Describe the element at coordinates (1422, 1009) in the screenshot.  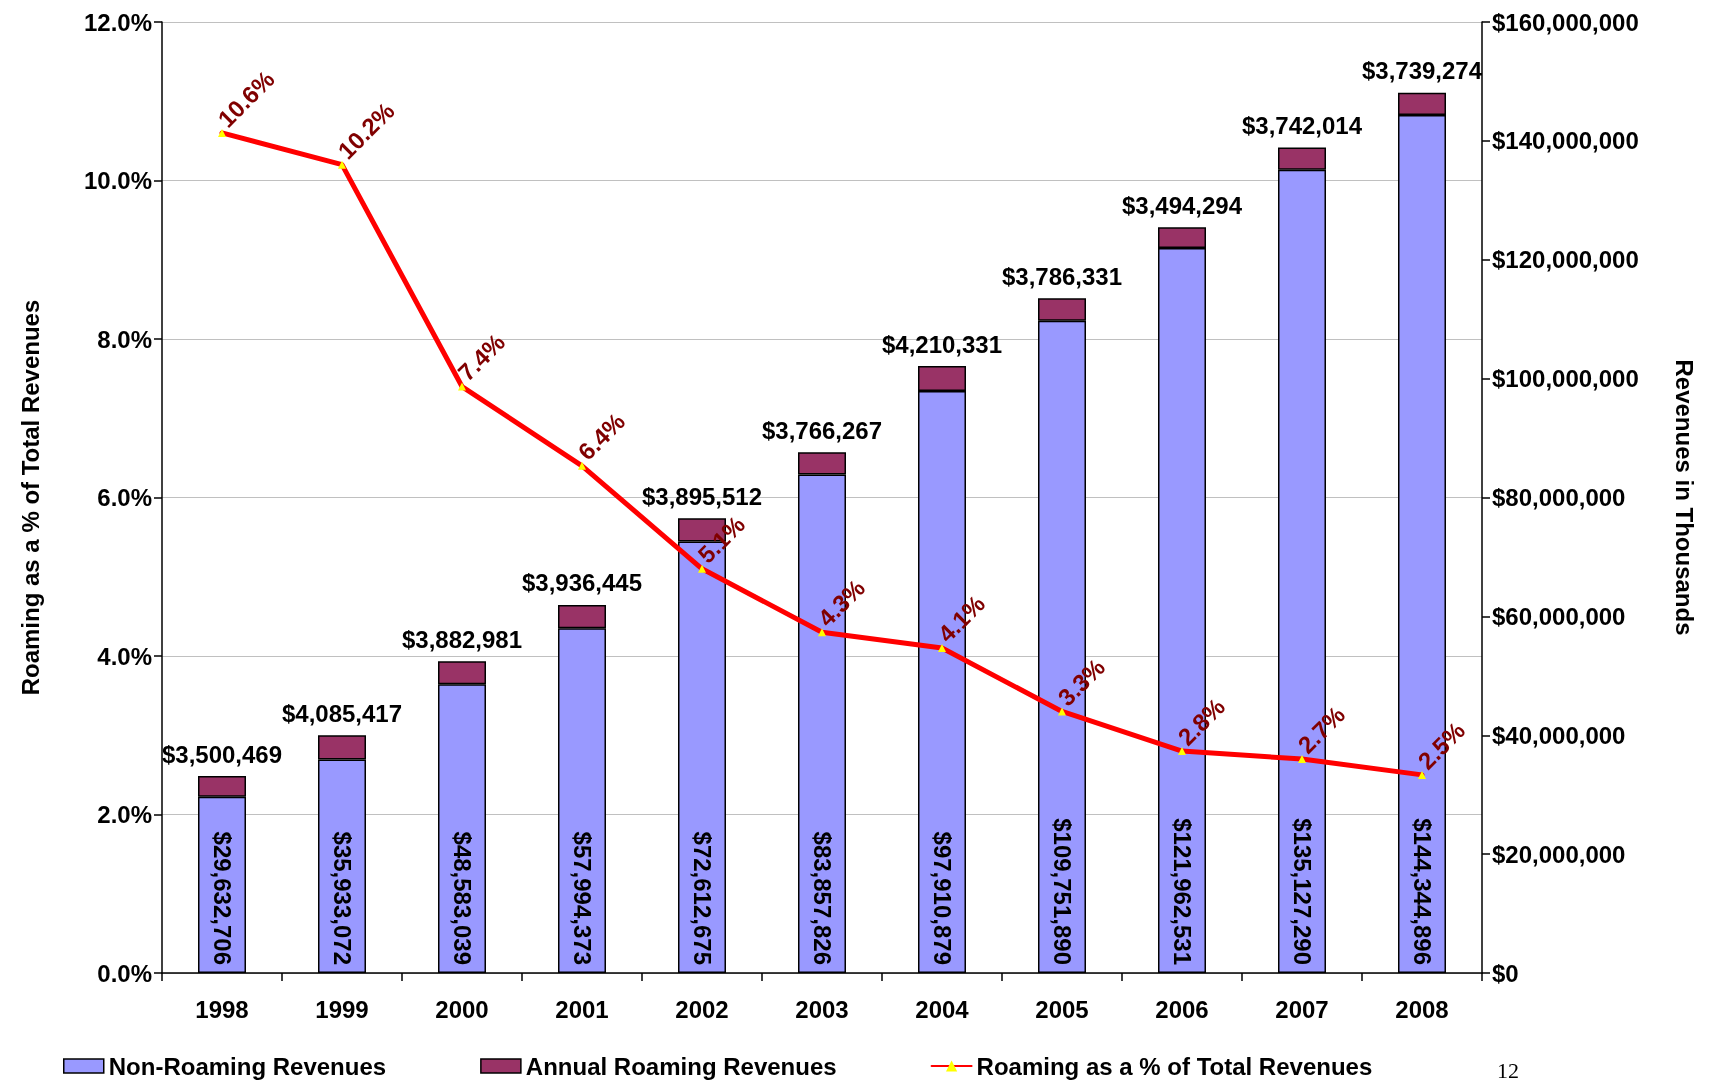
I see `x-tick-label: 2008` at that location.